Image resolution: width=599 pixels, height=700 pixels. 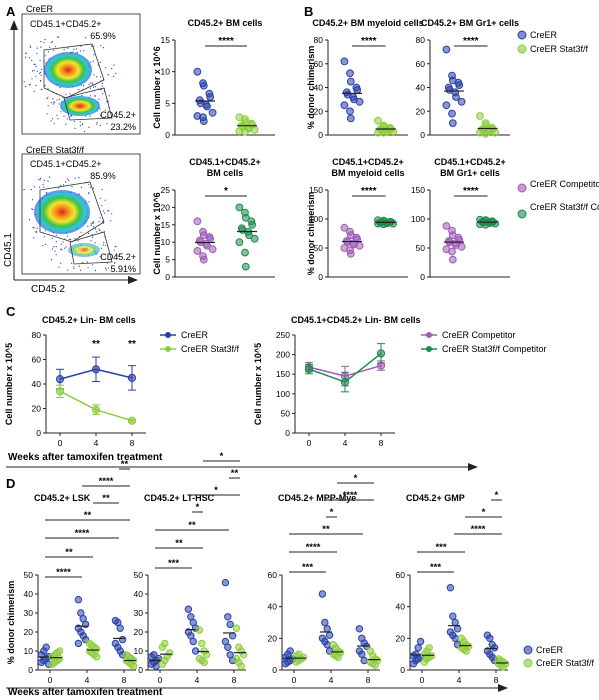 I want to click on y-tick-label: 40, so click(x=421, y=88).